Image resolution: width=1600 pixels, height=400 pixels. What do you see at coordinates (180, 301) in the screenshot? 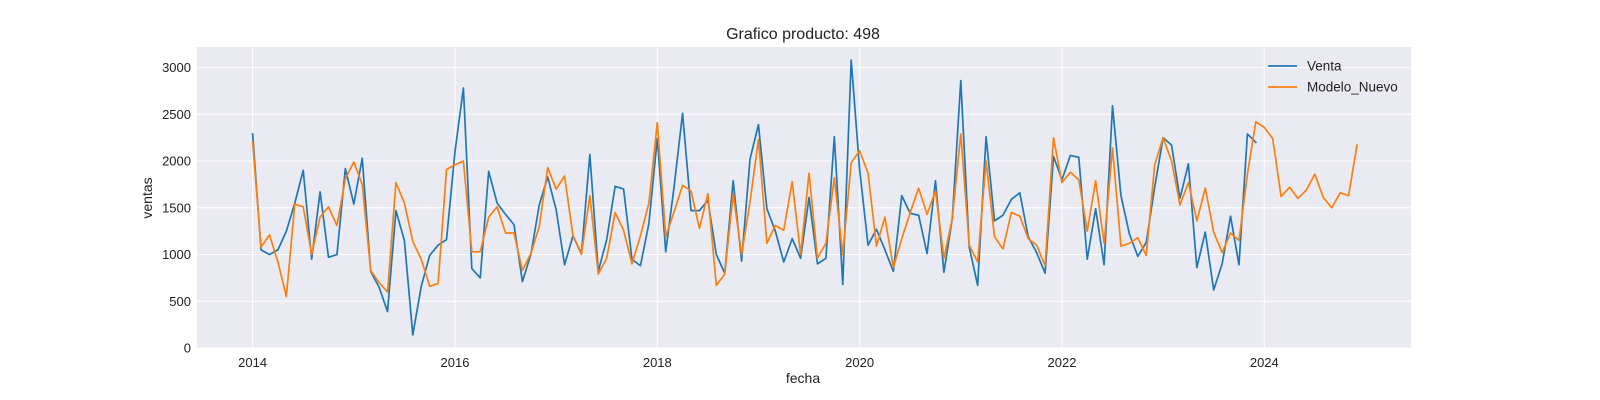
I see `y-tick-label: 500` at bounding box center [180, 301].